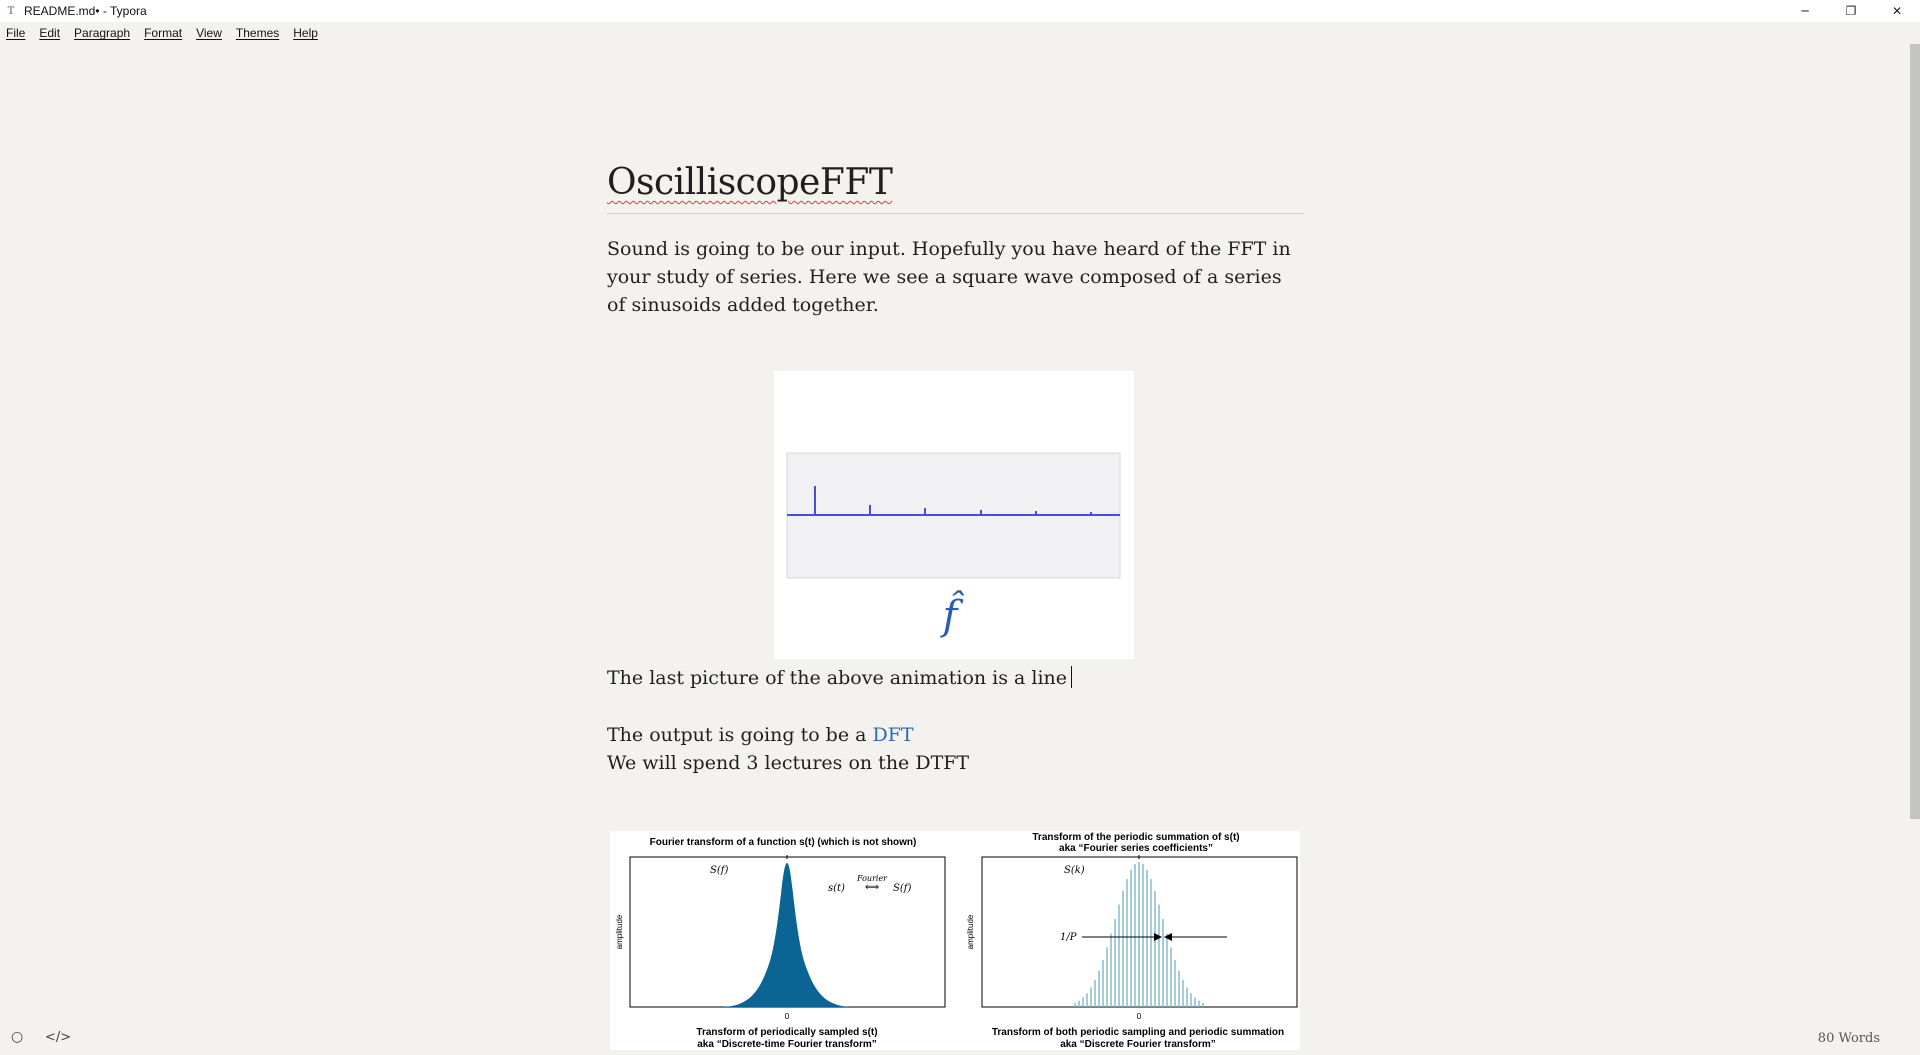  What do you see at coordinates (955, 182) in the screenshot?
I see `document-title: OscilliscopeFFT` at bounding box center [955, 182].